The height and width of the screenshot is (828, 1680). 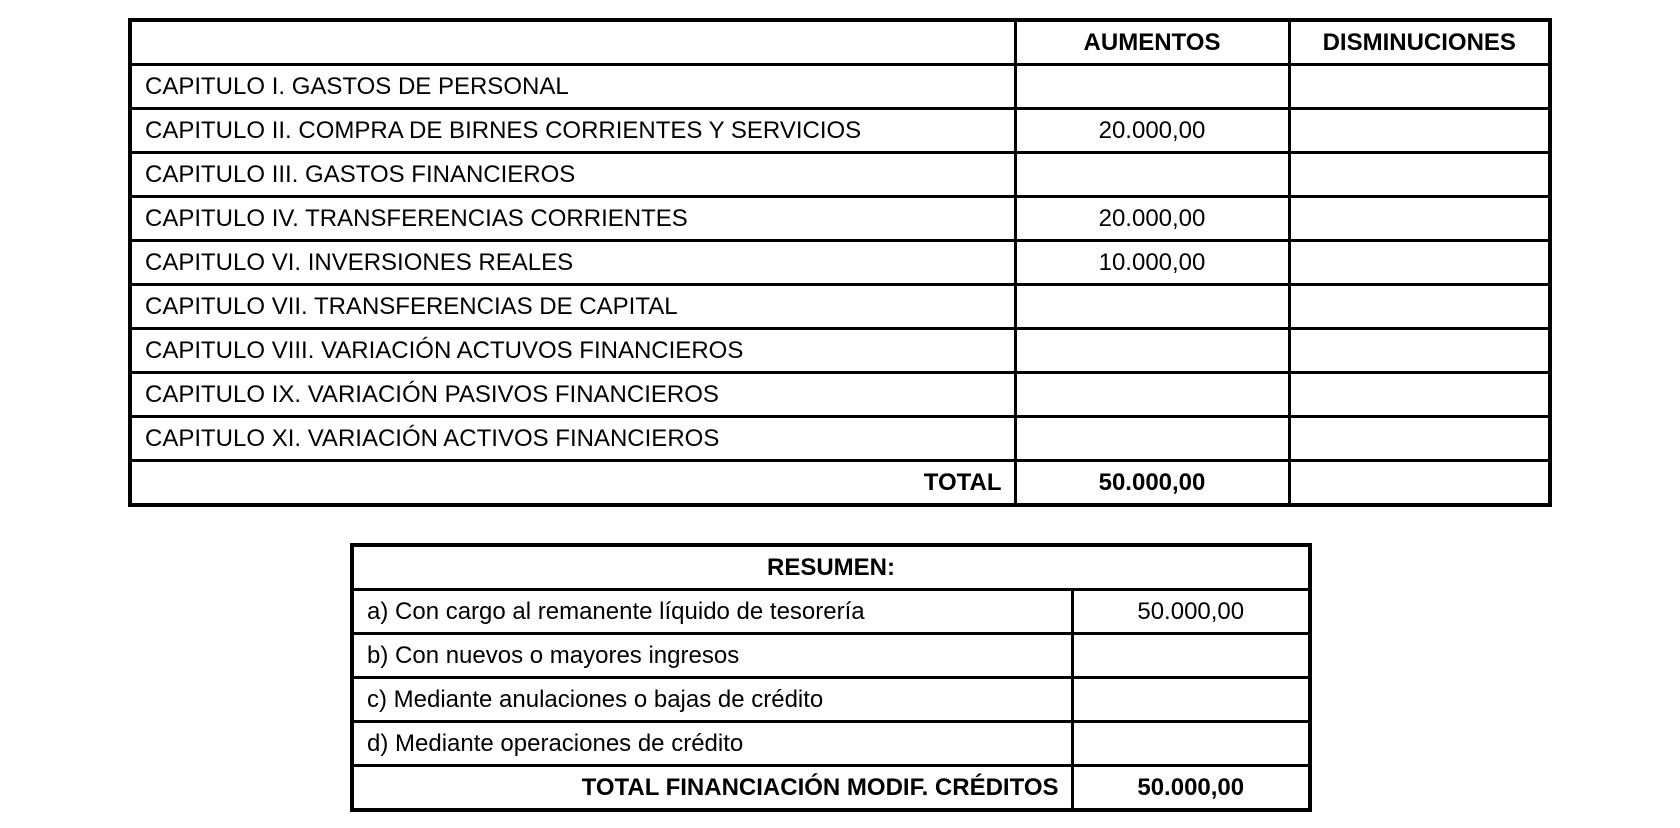 I want to click on resumen-header-row: RESUMEN:, so click(x=831, y=567).